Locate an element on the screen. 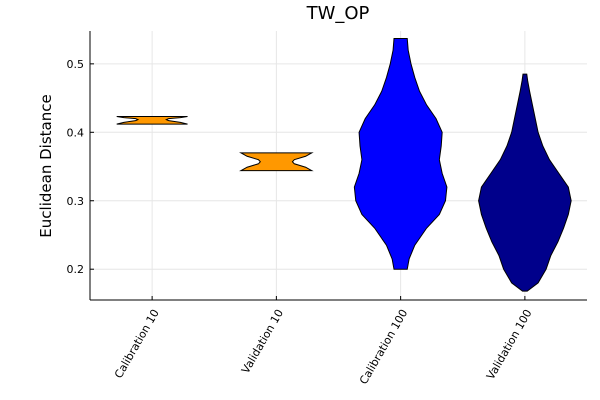  y-axis-label: Euclidean Distance is located at coordinates (46, 165).